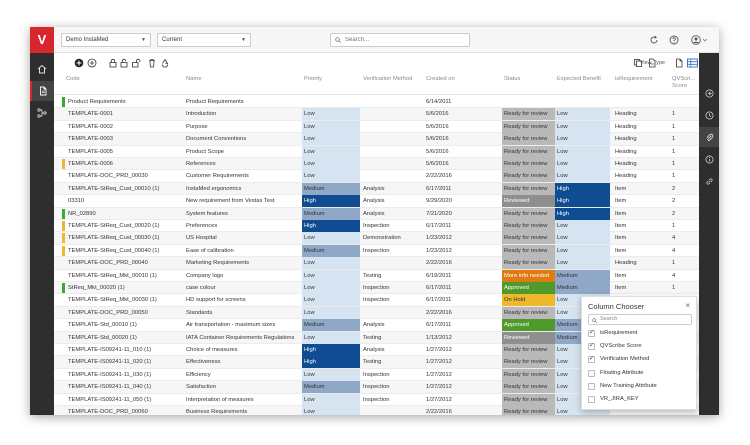  Describe the element at coordinates (579, 79) in the screenshot. I see `col-benefit-header: Expected Benefit` at that location.